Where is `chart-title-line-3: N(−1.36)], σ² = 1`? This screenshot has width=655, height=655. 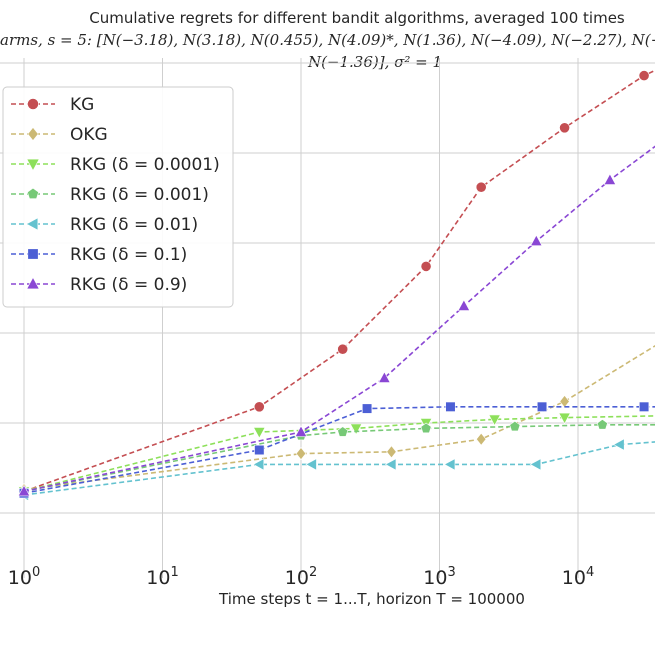
chart-title-line-3: N(−1.36)], σ² = 1 is located at coordinates (374, 62).